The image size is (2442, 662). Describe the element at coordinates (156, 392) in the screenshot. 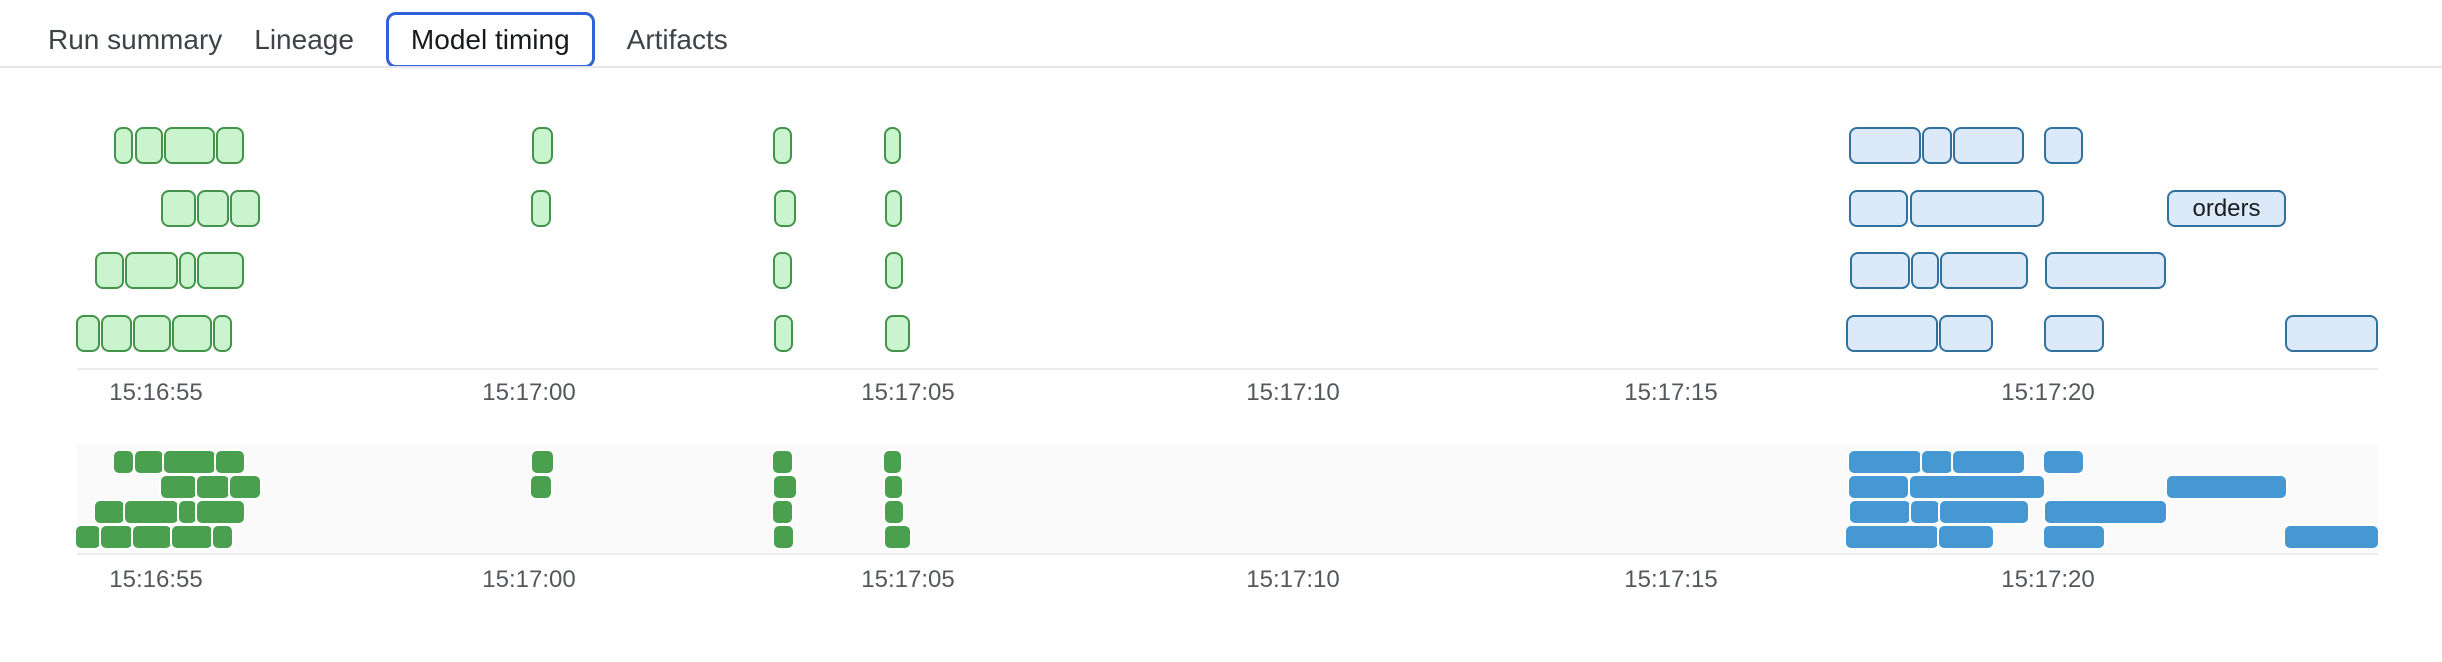

I see `main-axis-tick: 15:16:55` at that location.